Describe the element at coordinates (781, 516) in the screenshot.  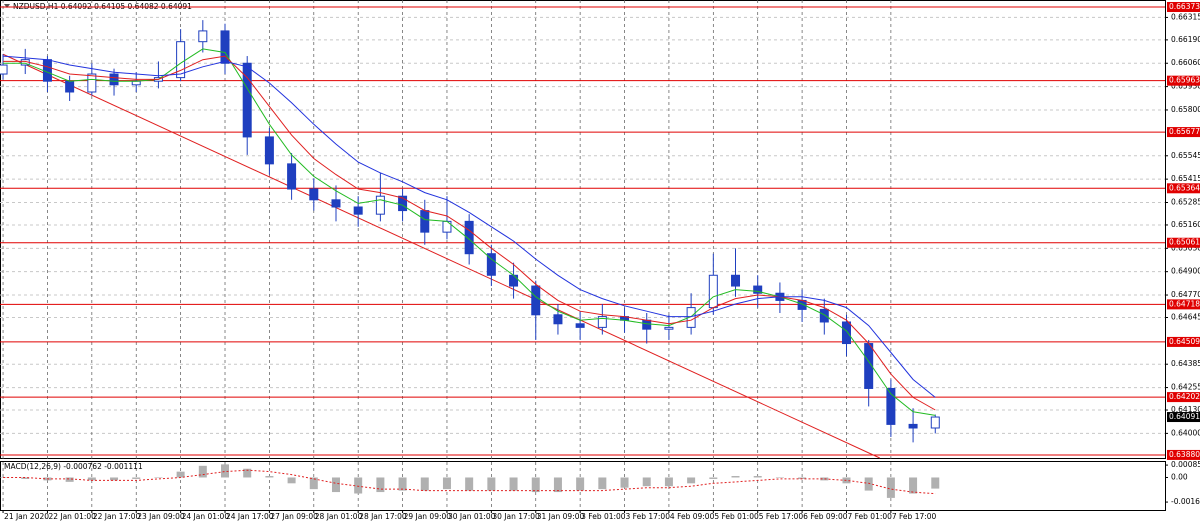
I see `x-tick-label: 5 Feb 17:00` at that location.